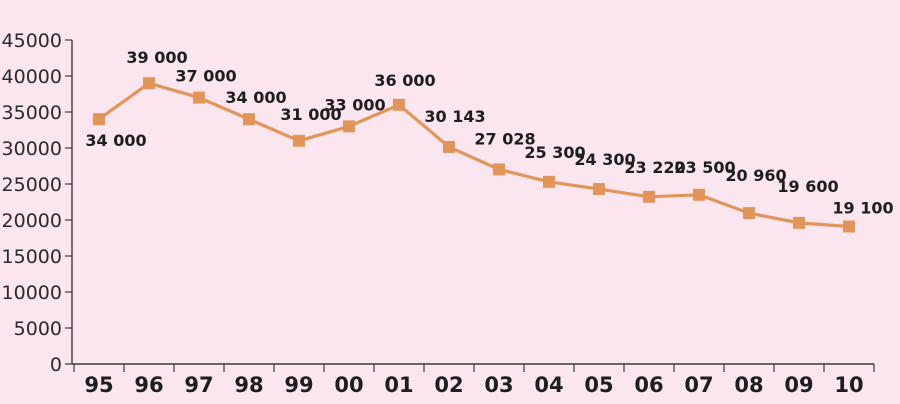 This screenshot has height=404, width=900. Describe the element at coordinates (32, 257) in the screenshot. I see `y-tick-label: 15000` at that location.